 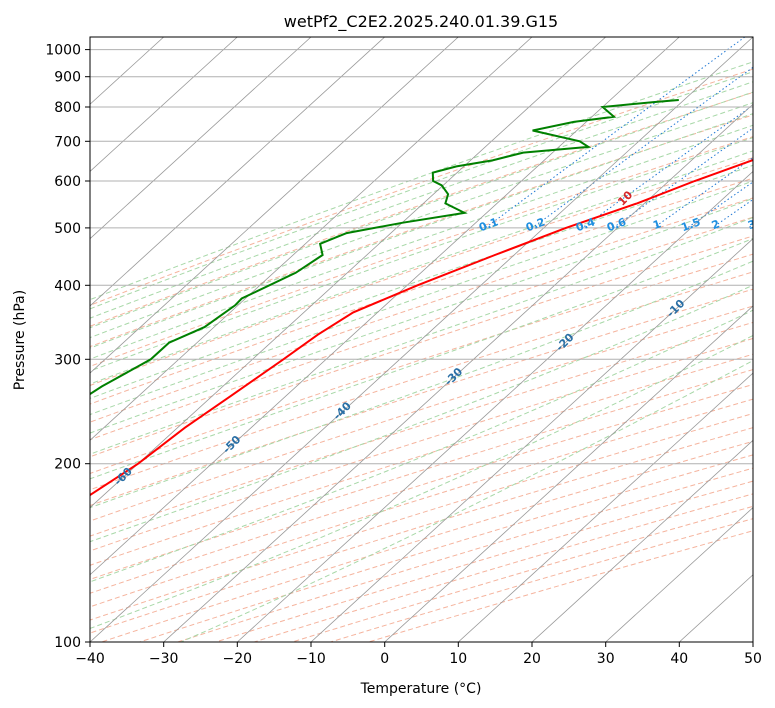 What do you see at coordinates (90, 659) in the screenshot?
I see `x-tick-label: −40` at bounding box center [90, 659].